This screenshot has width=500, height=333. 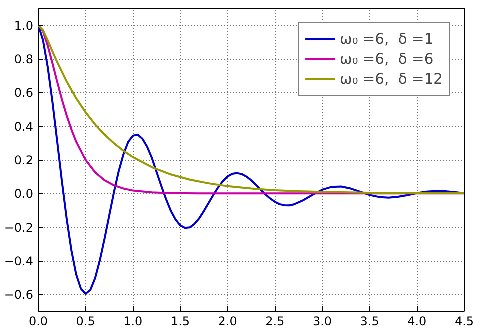 What do you see at coordinates (86, 321) in the screenshot?
I see `x-tick-label: 0.5` at bounding box center [86, 321].